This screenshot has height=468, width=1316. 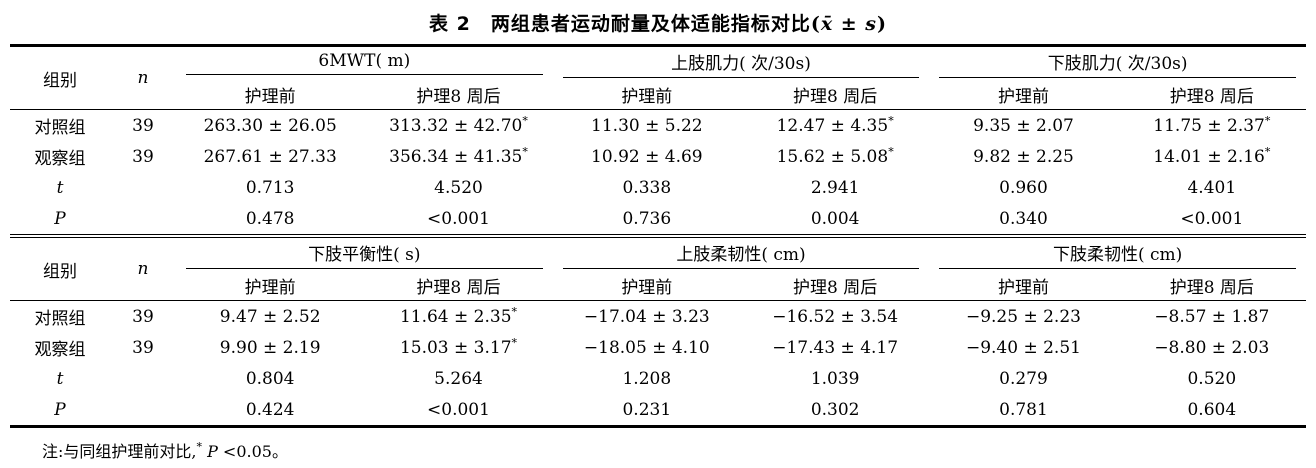 I want to click on spanner-lower-strength: 下肢肌力( 次/30s), so click(x=1117, y=63).